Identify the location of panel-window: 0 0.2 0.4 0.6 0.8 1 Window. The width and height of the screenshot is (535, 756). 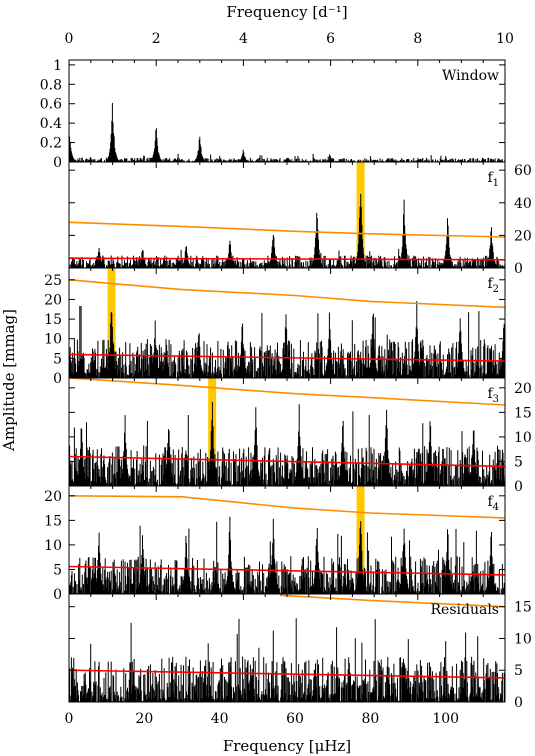
(273, 114).